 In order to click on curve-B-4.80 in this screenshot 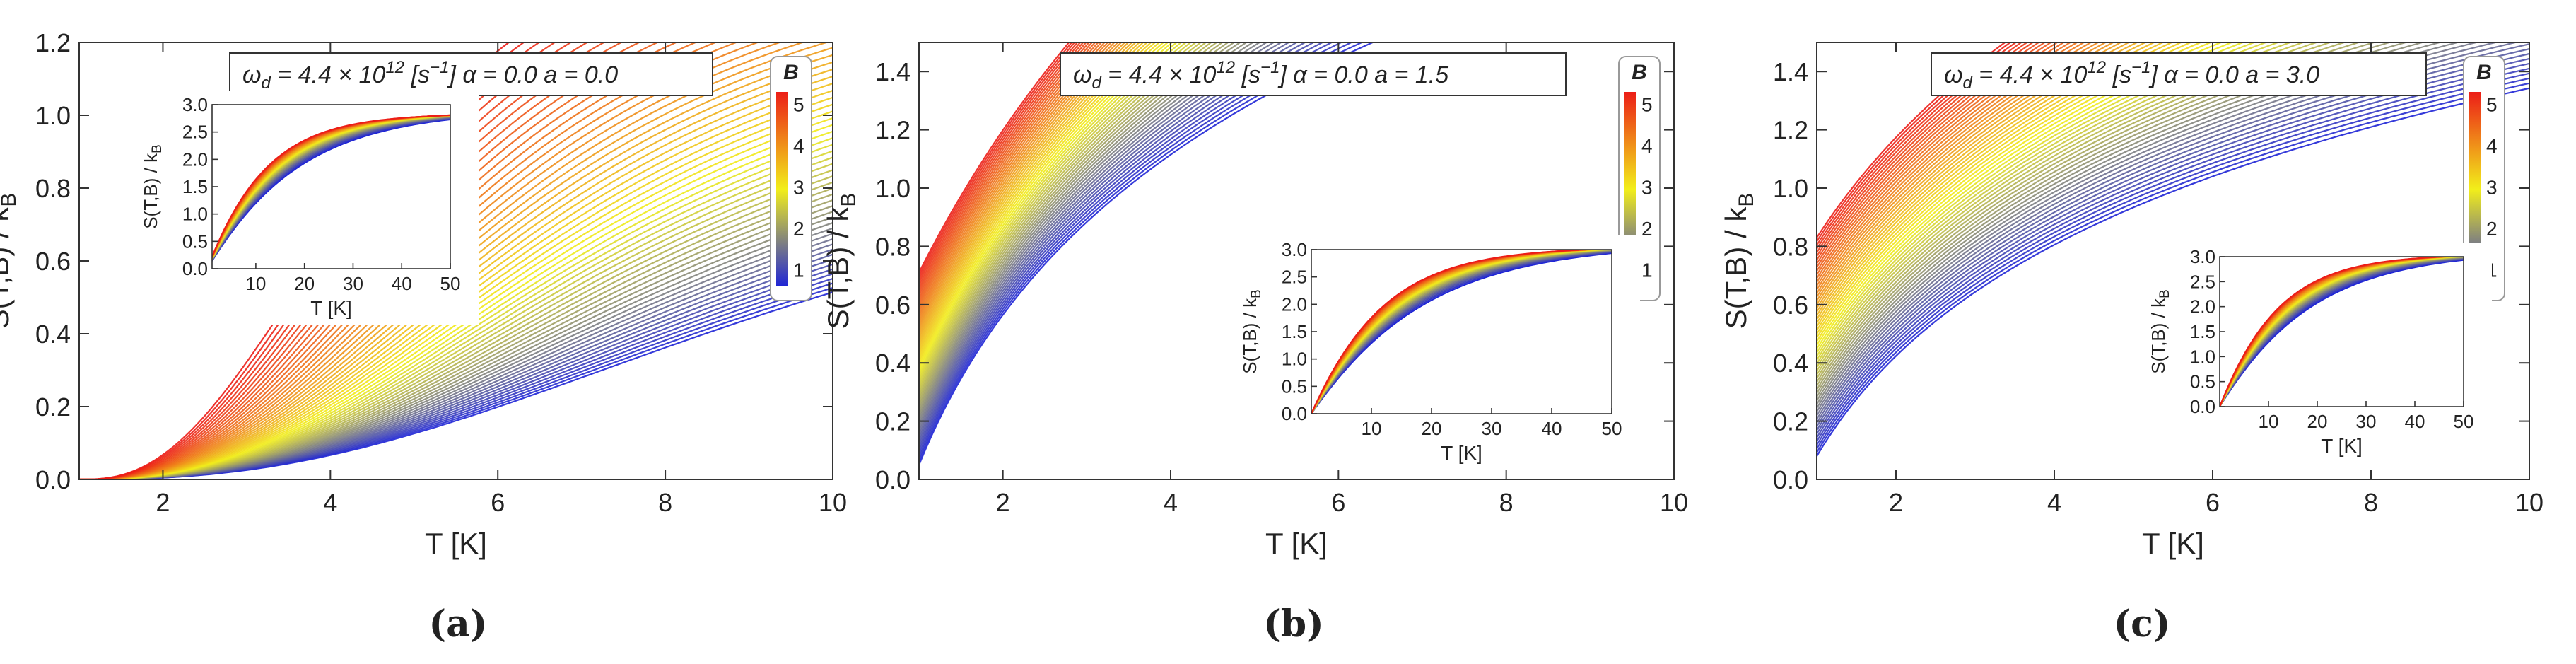, I will do `click(999, 162)`.